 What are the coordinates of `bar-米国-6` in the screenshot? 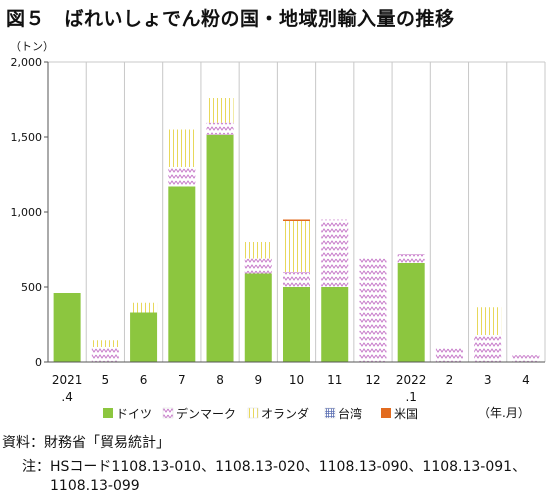 It's located at (296, 220).